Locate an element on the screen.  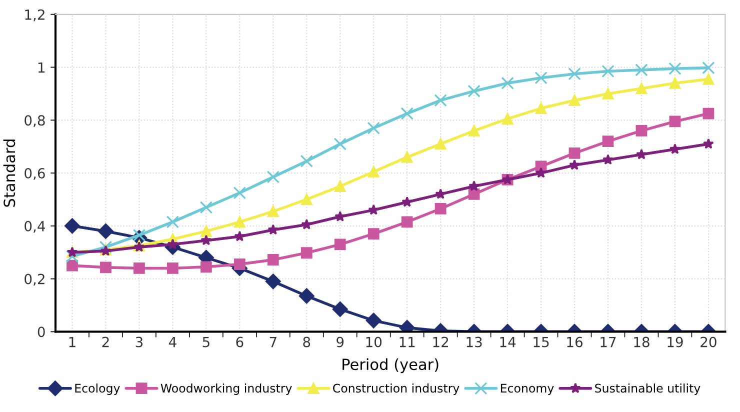
x-tick-label: 14 is located at coordinates (508, 342).